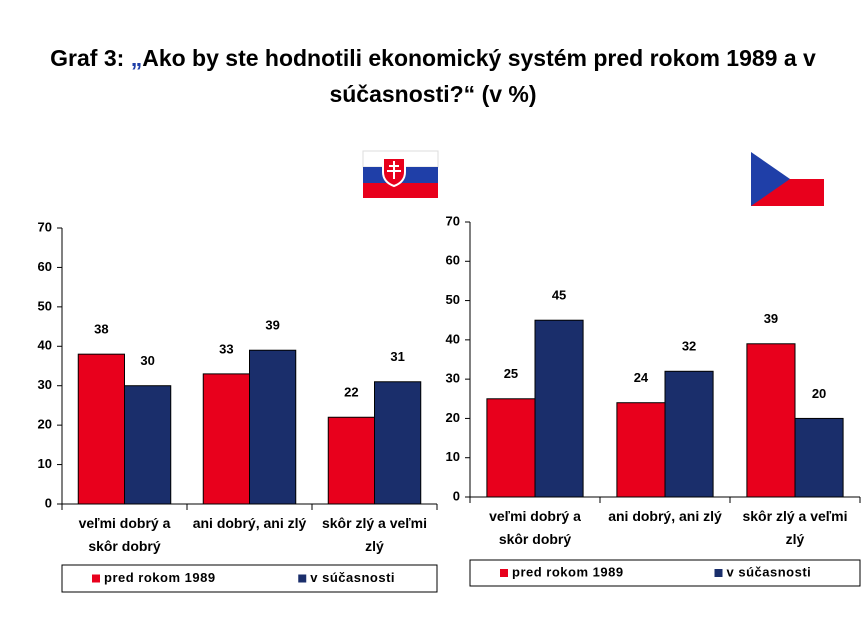 The image size is (866, 644). What do you see at coordinates (559, 295) in the screenshot?
I see `value-label: 45` at bounding box center [559, 295].